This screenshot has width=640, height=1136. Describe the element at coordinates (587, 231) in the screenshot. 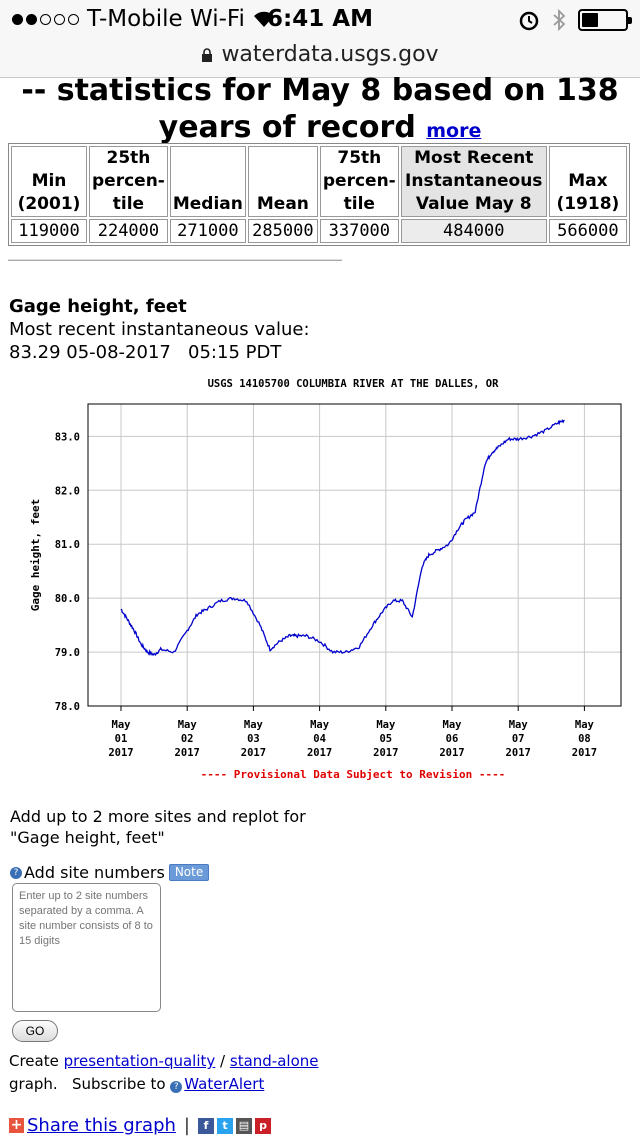

I see `value-max: 566000` at that location.